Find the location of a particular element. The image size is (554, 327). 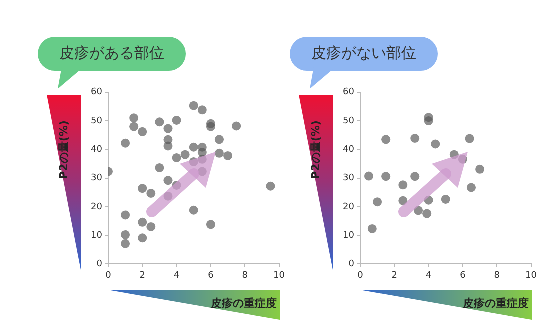

chart-title: 皮疹がある部位 is located at coordinates (112, 53).